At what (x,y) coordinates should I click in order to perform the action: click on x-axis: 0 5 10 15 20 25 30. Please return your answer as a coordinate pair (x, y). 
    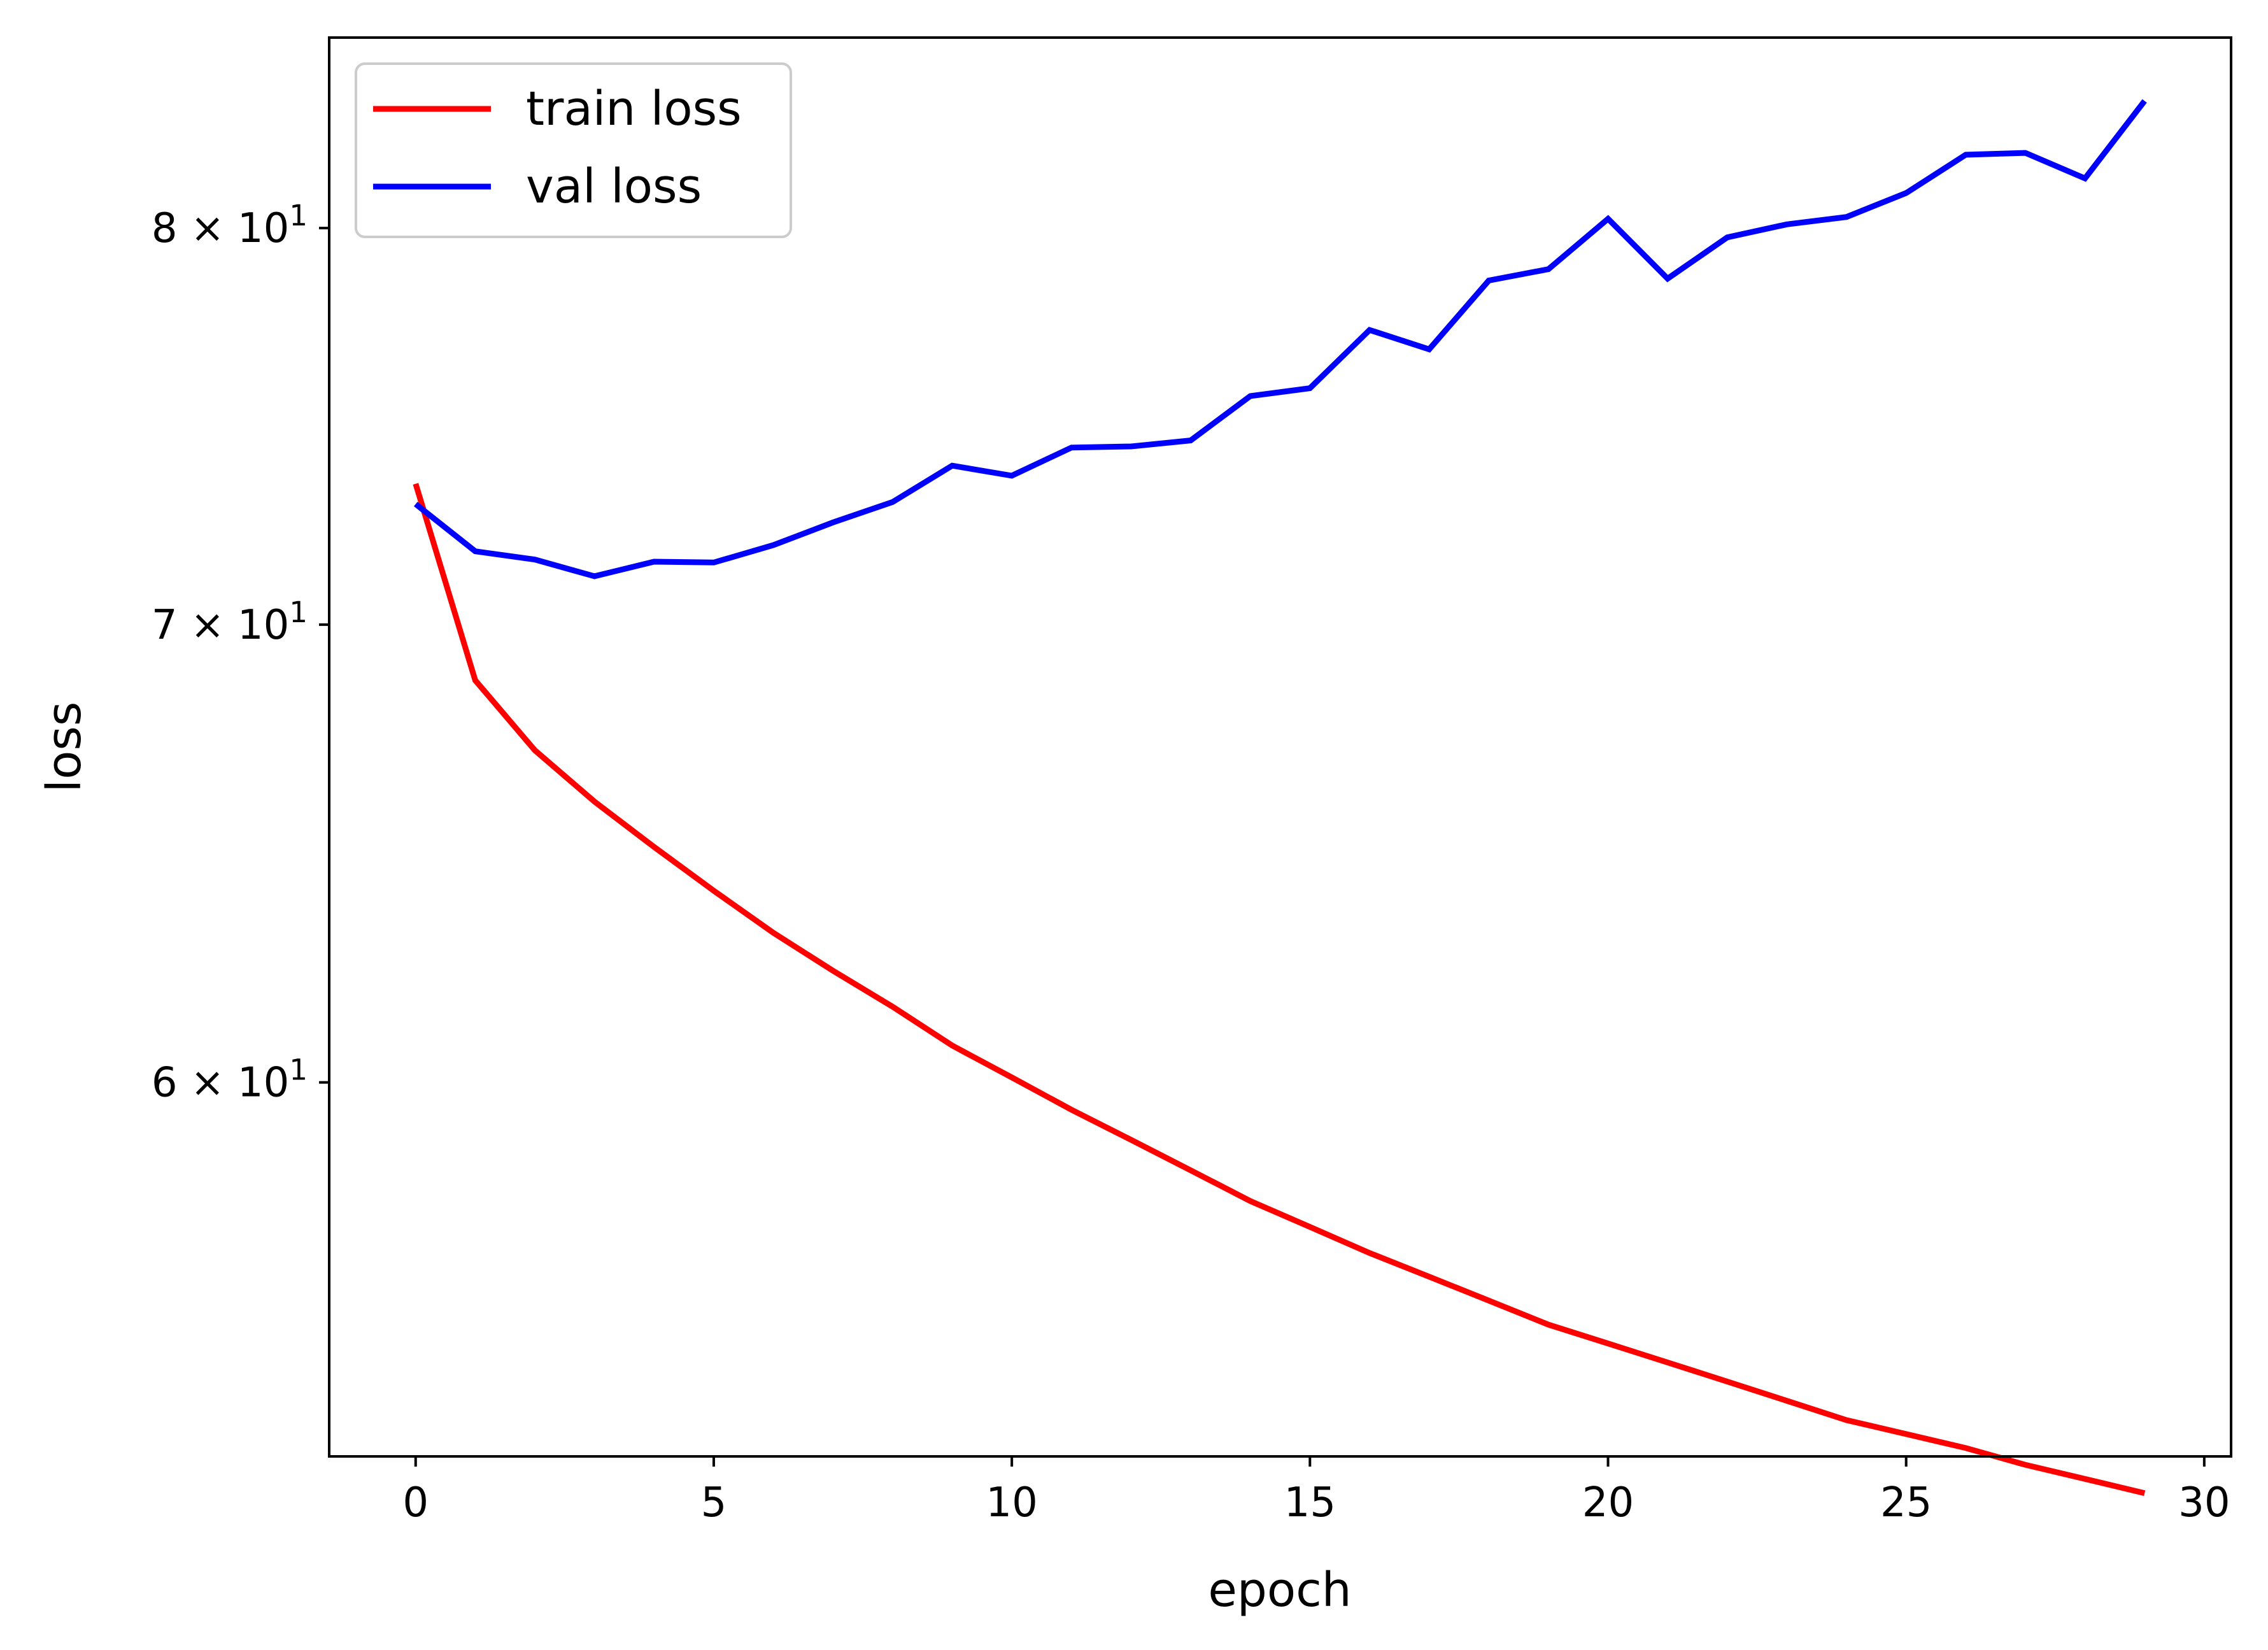
    Looking at the image, I should click on (1316, 1491).